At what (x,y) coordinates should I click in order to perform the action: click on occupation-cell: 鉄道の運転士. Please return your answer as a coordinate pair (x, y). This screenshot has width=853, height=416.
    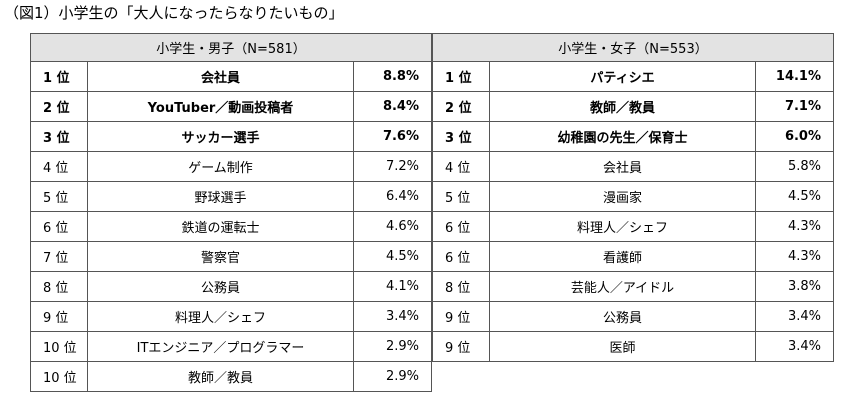
    Looking at the image, I should click on (220, 226).